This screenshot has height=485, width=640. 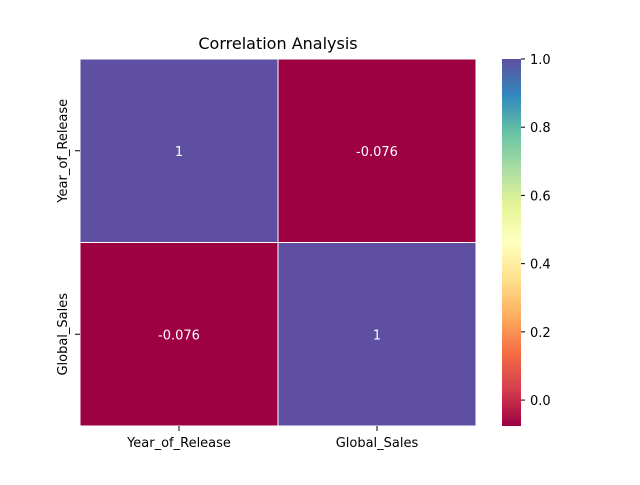 I want to click on heatmap-cell-year-of-release-year-of-release, so click(x=179, y=150).